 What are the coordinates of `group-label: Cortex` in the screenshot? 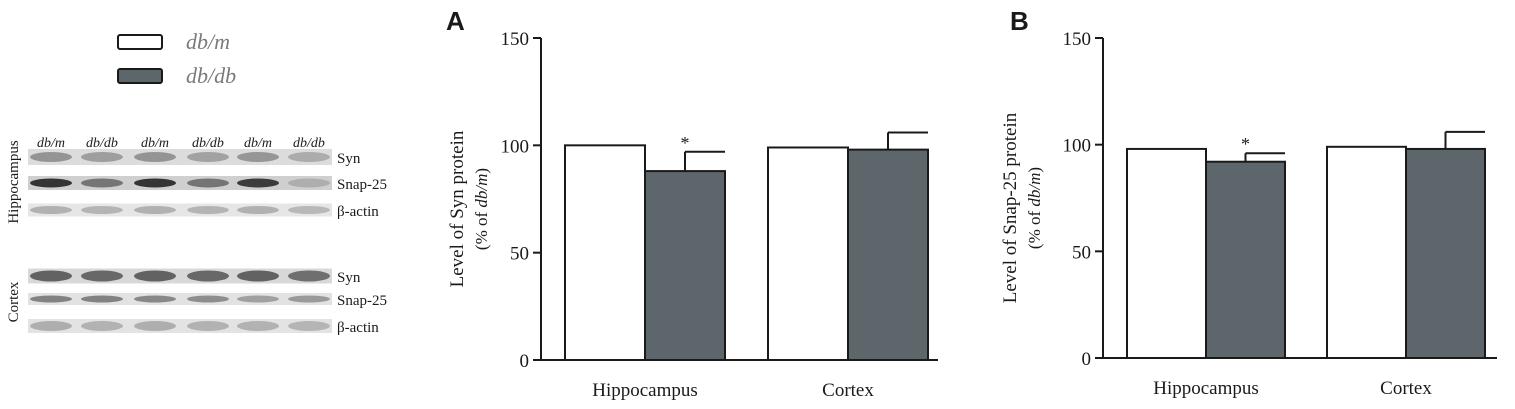 It's located at (14, 301).